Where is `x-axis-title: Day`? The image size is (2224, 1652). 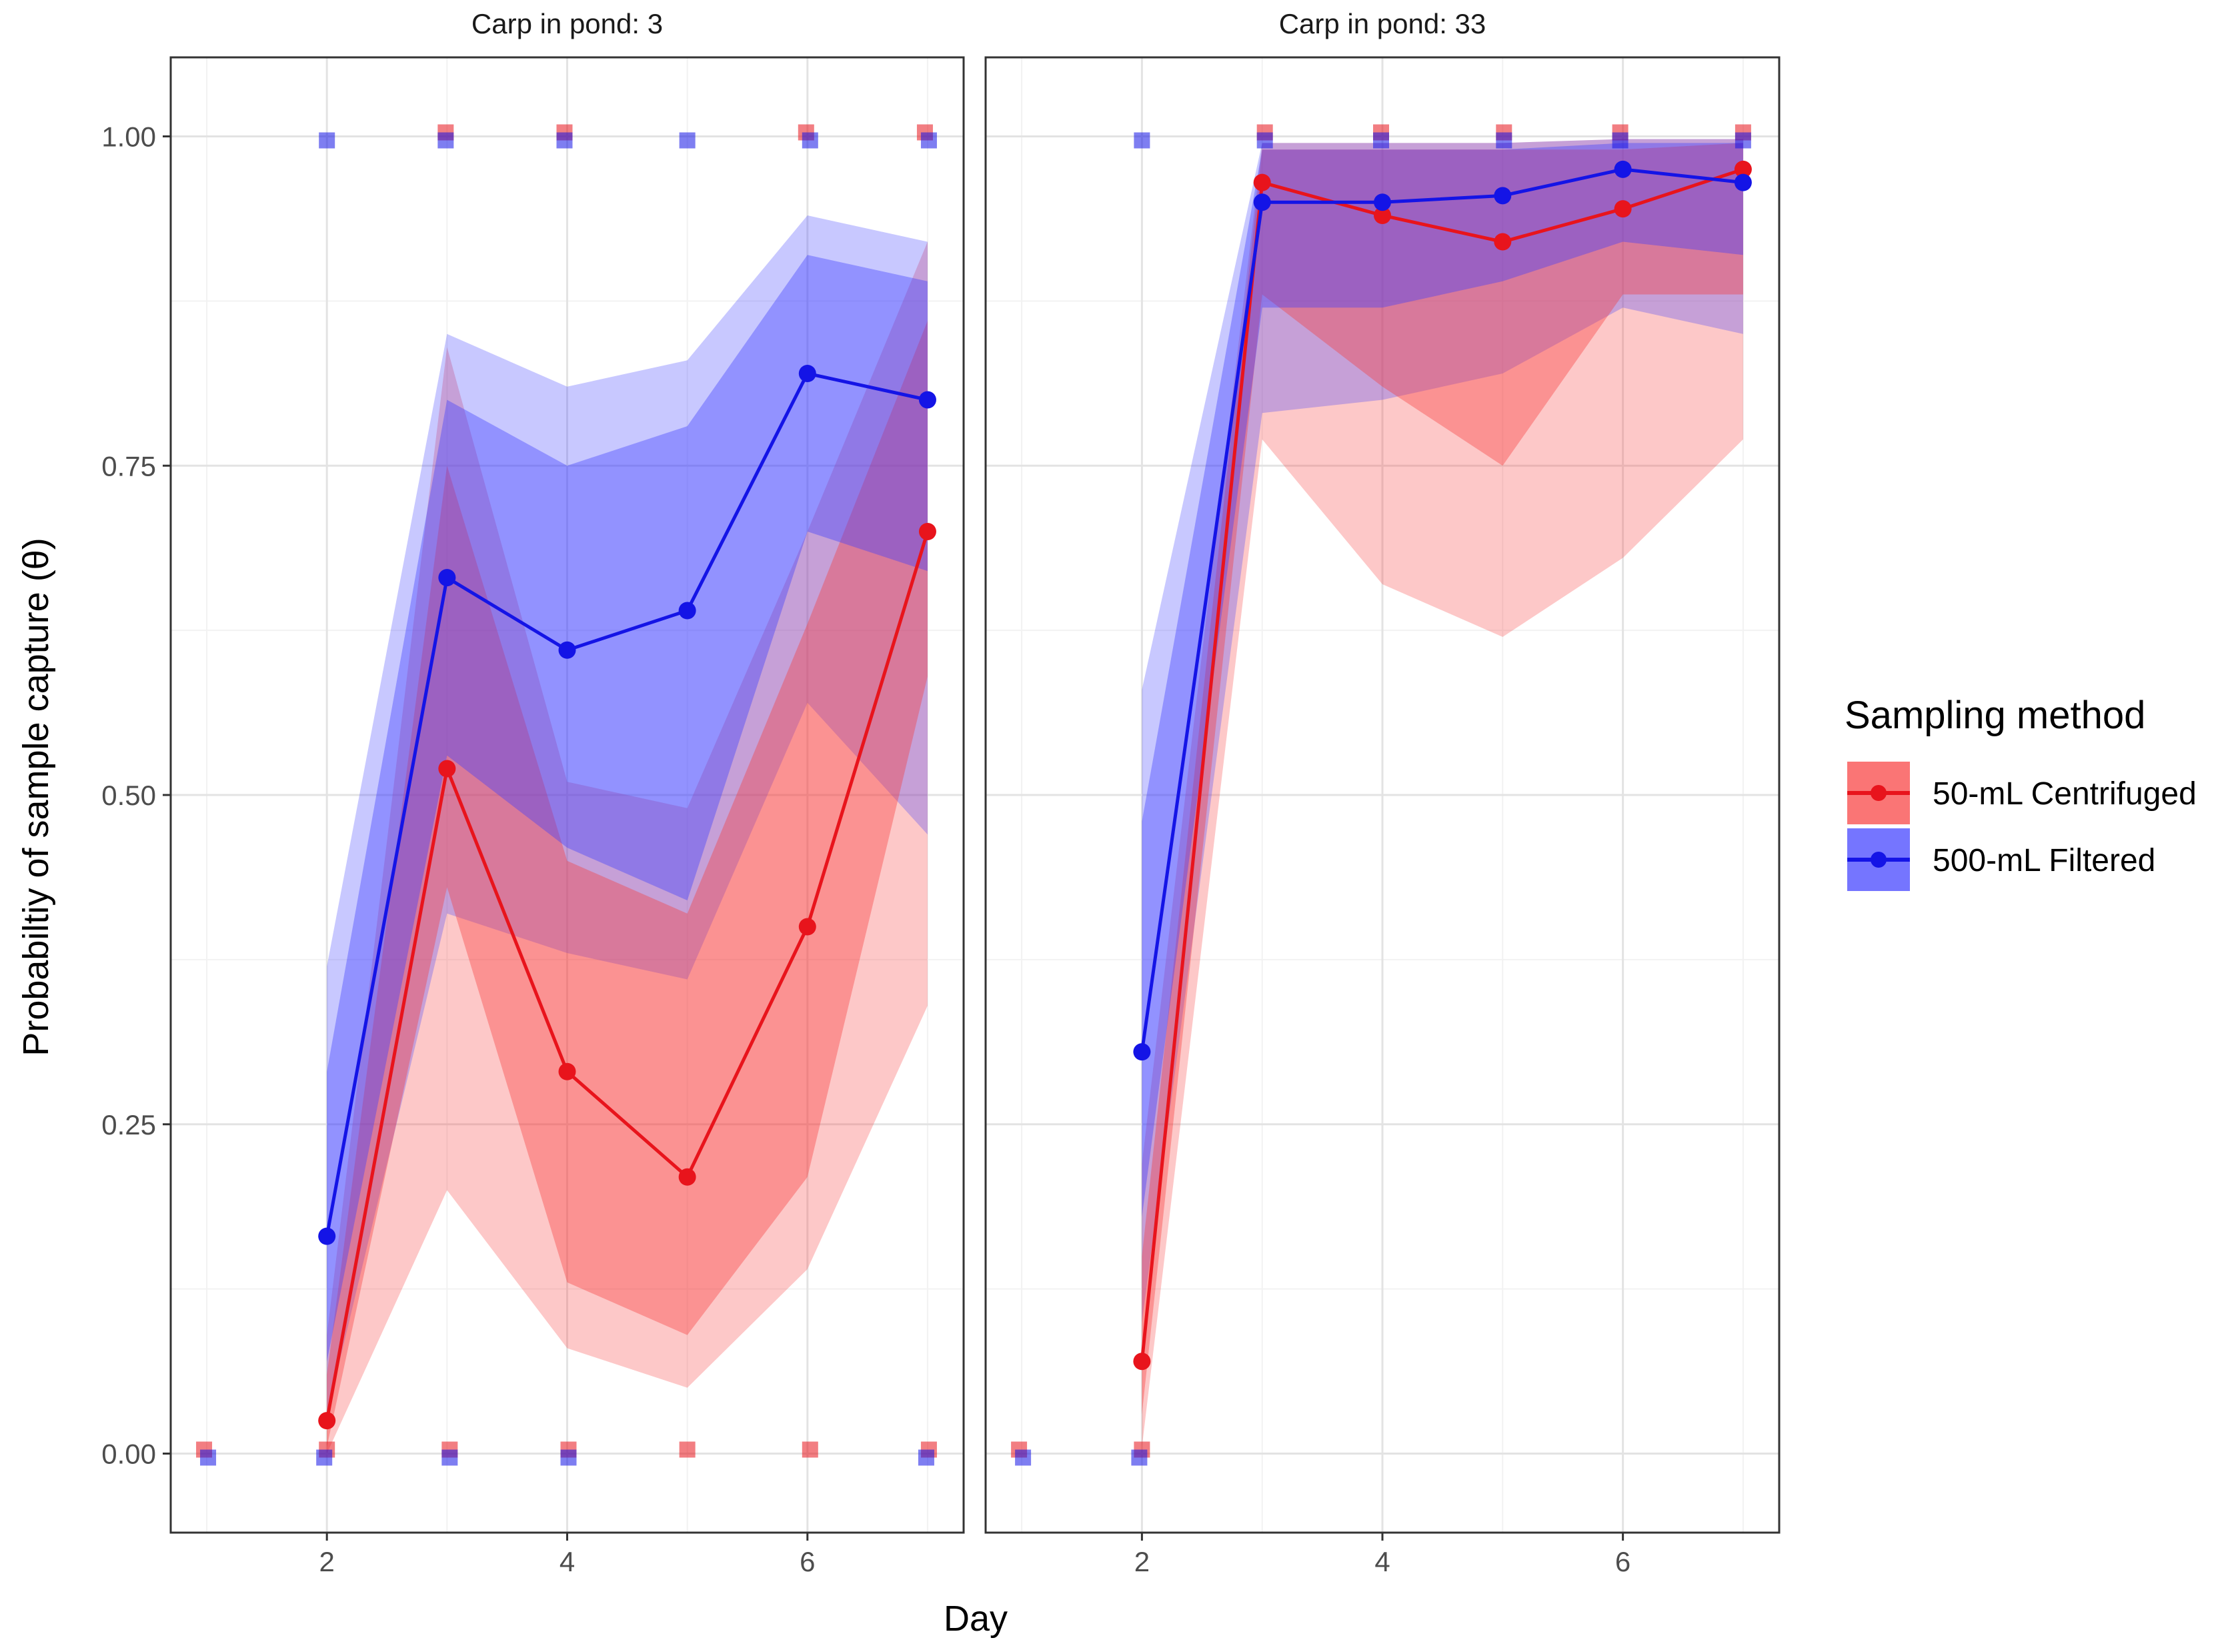
x-axis-title: Day is located at coordinates (976, 1619).